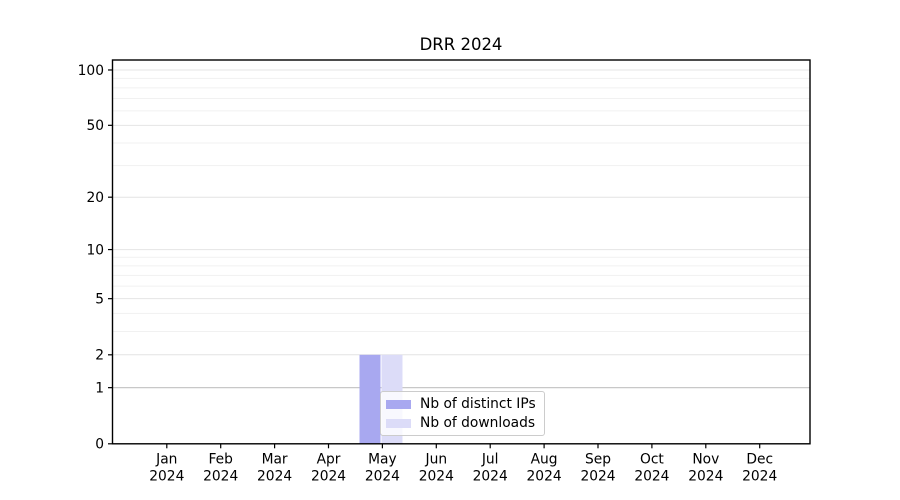  What do you see at coordinates (490, 467) in the screenshot?
I see `x-tick-label: Jul 2024` at bounding box center [490, 467].